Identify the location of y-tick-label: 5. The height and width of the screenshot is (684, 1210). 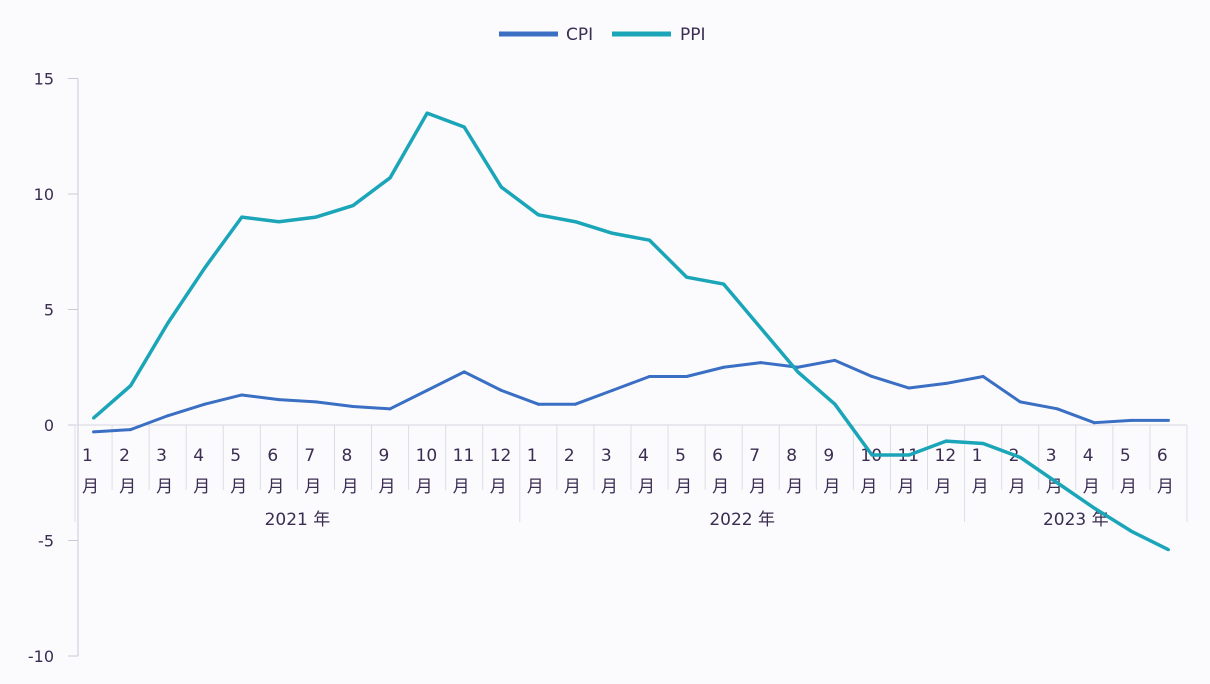
(49, 310).